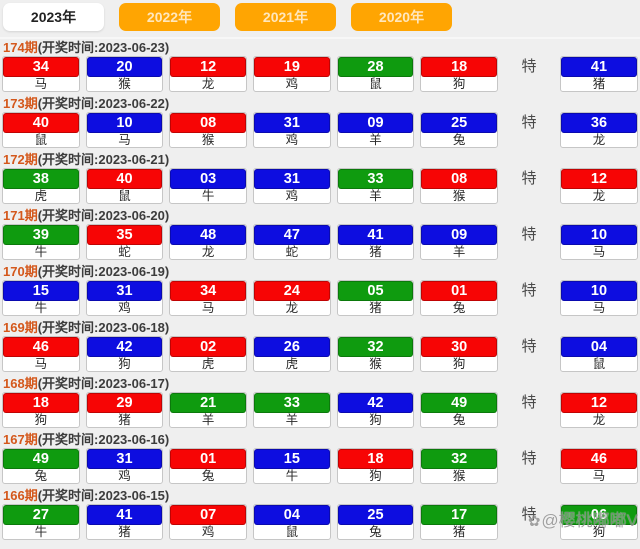 This screenshot has height=549, width=640. What do you see at coordinates (41, 67) in the screenshot?
I see `ball-number: 34` at bounding box center [41, 67].